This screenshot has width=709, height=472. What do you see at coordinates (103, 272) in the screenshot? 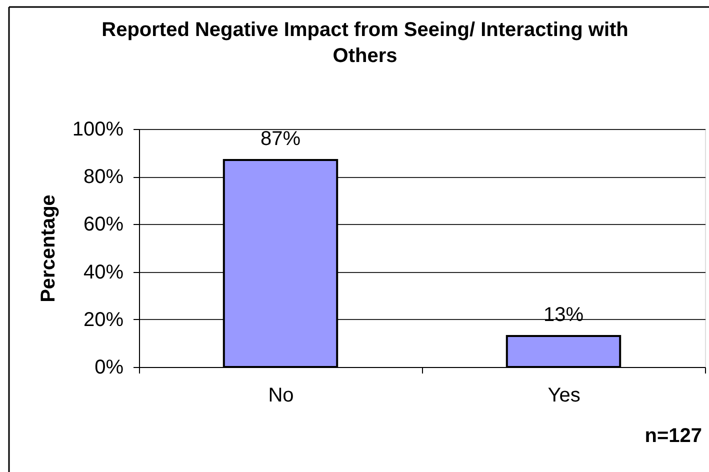
I see `y-tick-label: 40%` at bounding box center [103, 272].